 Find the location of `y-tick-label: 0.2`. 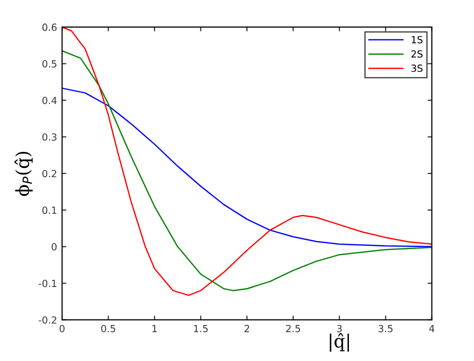

y-tick-label: 0.2 is located at coordinates (49, 174).